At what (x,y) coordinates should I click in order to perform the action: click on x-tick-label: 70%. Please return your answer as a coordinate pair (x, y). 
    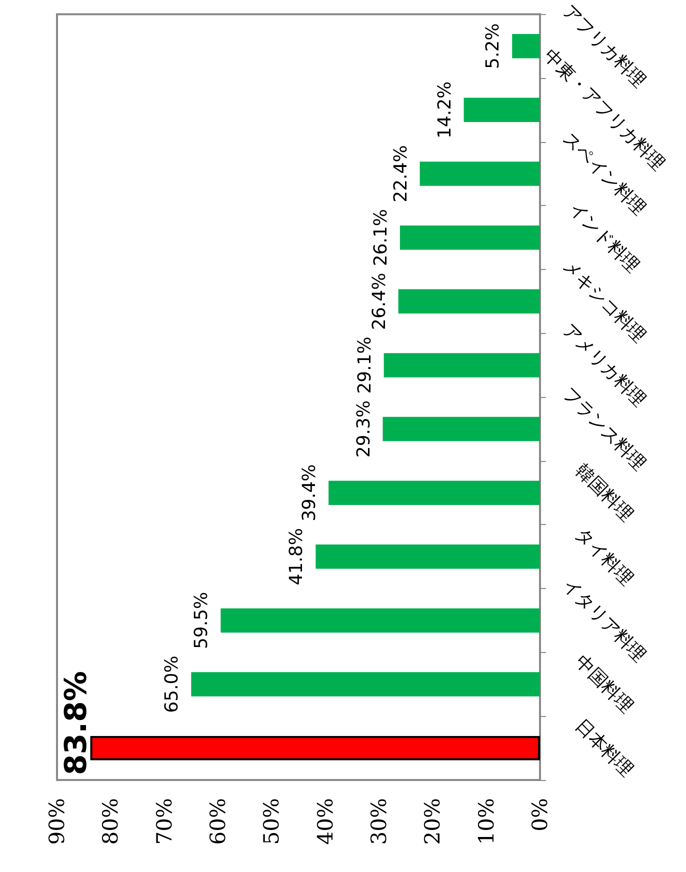
    Looking at the image, I should click on (164, 821).